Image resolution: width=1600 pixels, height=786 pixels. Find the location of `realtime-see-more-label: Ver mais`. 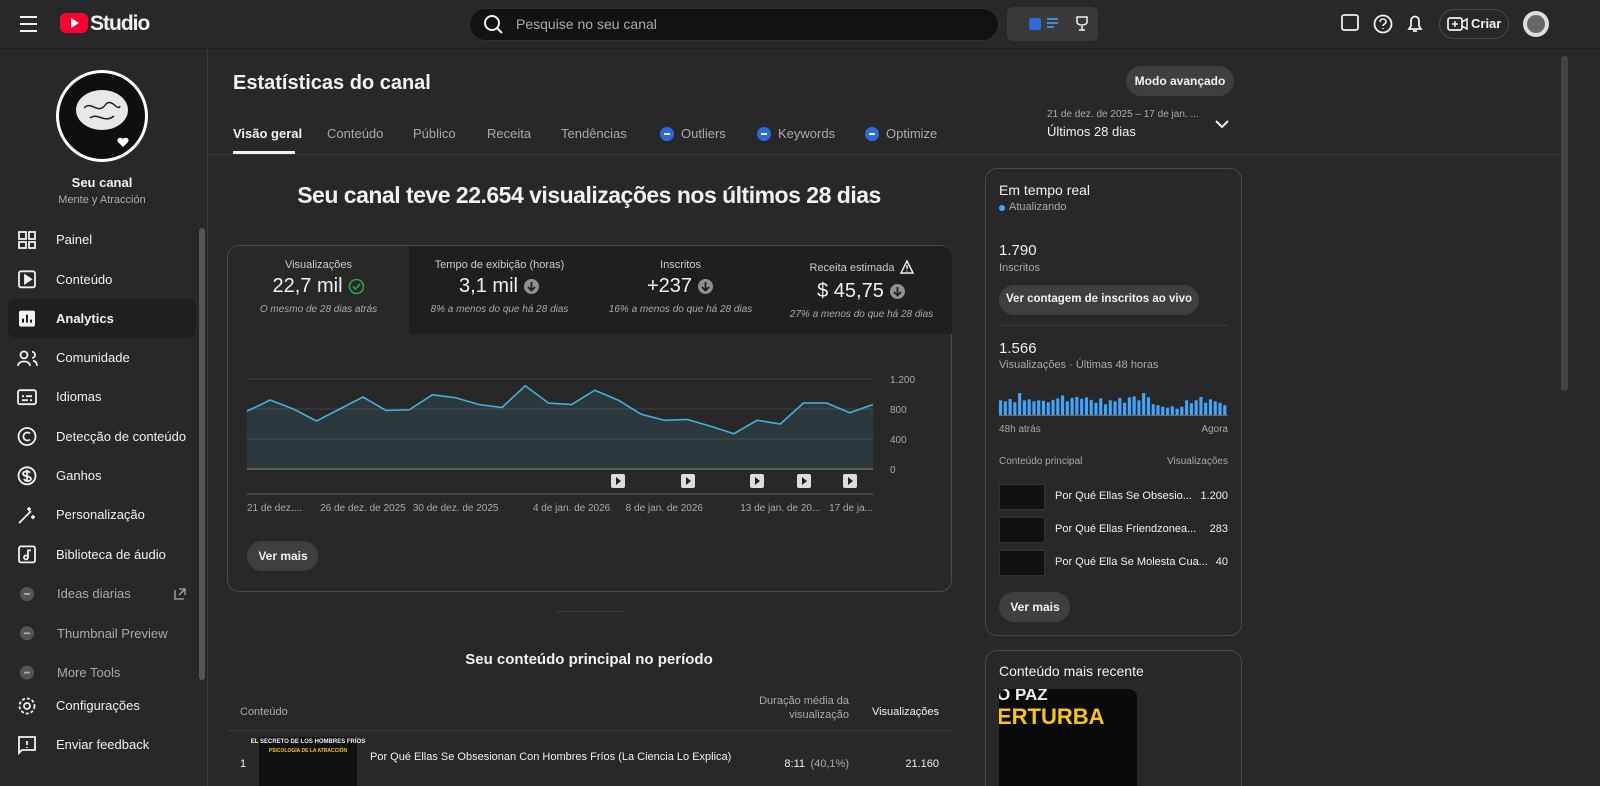

realtime-see-more-label: Ver mais is located at coordinates (1035, 606).